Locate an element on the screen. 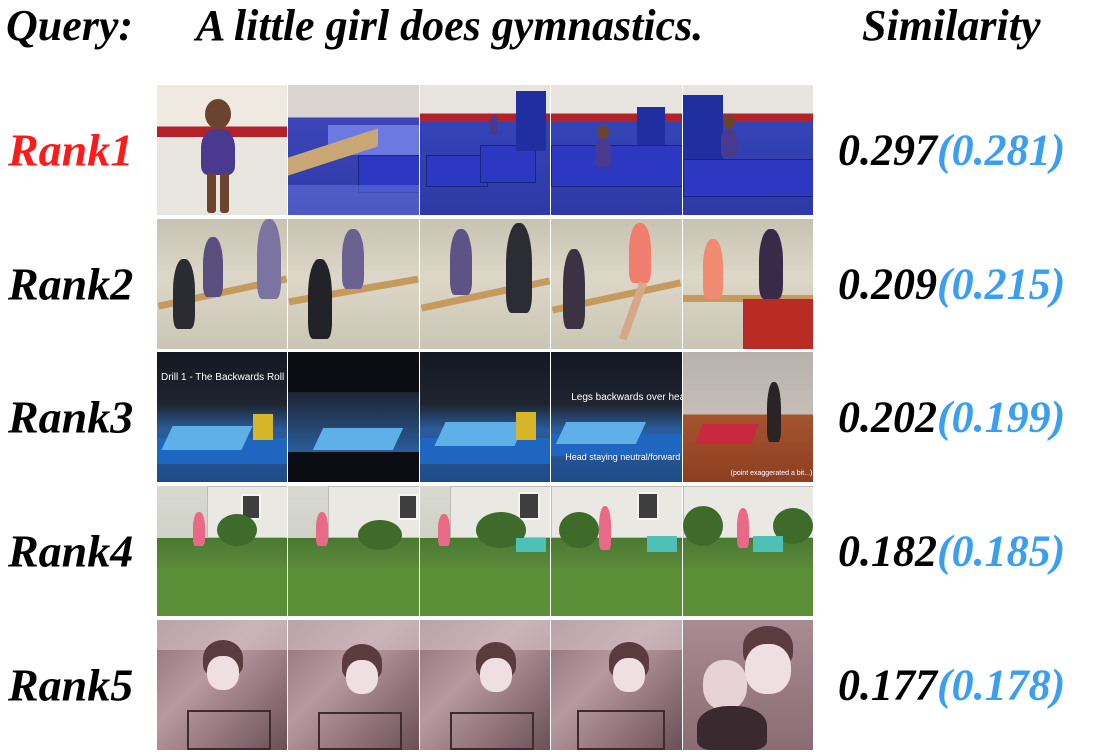  similarity-score-2: 0.209(0.215) is located at coordinates (951, 284).